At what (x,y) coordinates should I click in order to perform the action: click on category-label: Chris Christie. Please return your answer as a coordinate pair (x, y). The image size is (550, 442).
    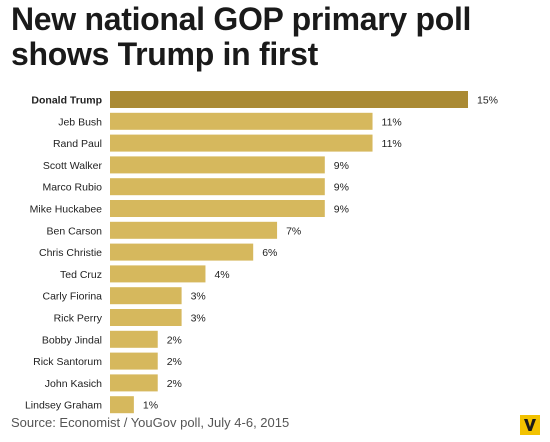
    Looking at the image, I should click on (70, 253).